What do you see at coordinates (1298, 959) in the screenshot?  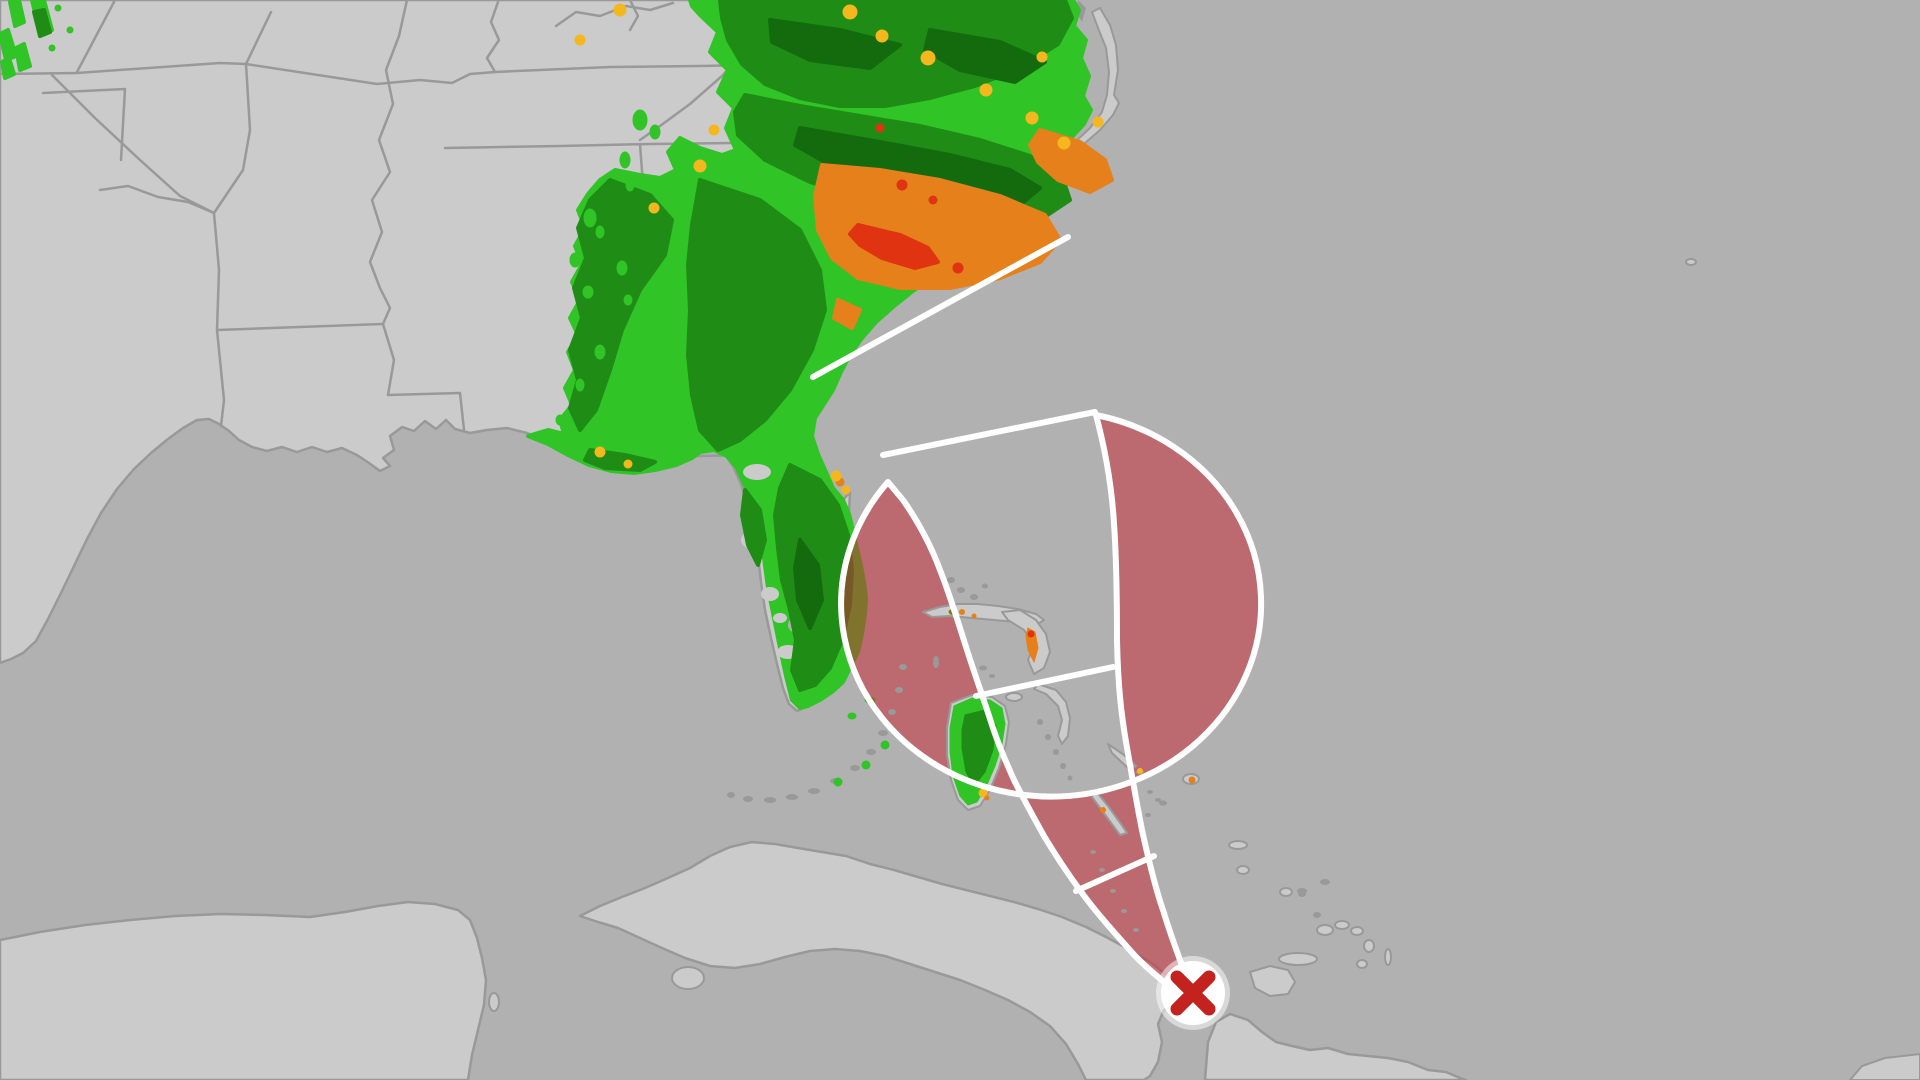 I see `tortuga-island` at bounding box center [1298, 959].